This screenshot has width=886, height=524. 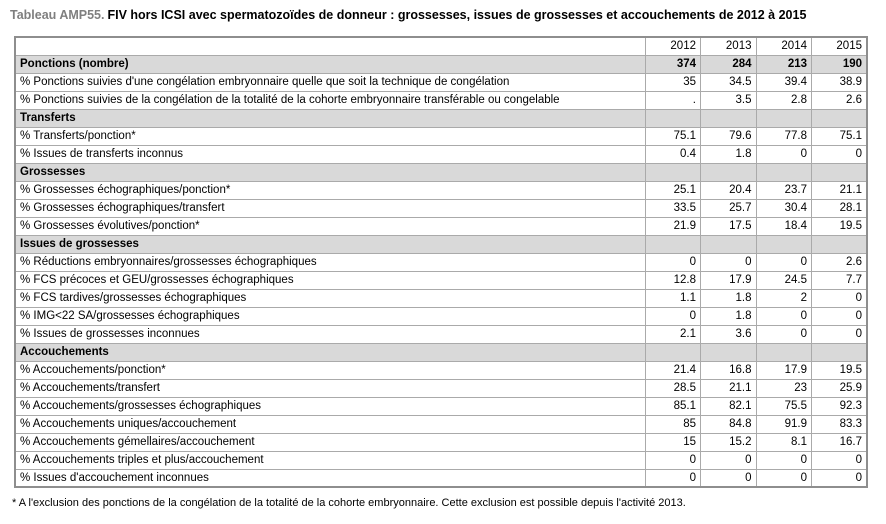 I want to click on cell-value: 20.4, so click(x=728, y=190).